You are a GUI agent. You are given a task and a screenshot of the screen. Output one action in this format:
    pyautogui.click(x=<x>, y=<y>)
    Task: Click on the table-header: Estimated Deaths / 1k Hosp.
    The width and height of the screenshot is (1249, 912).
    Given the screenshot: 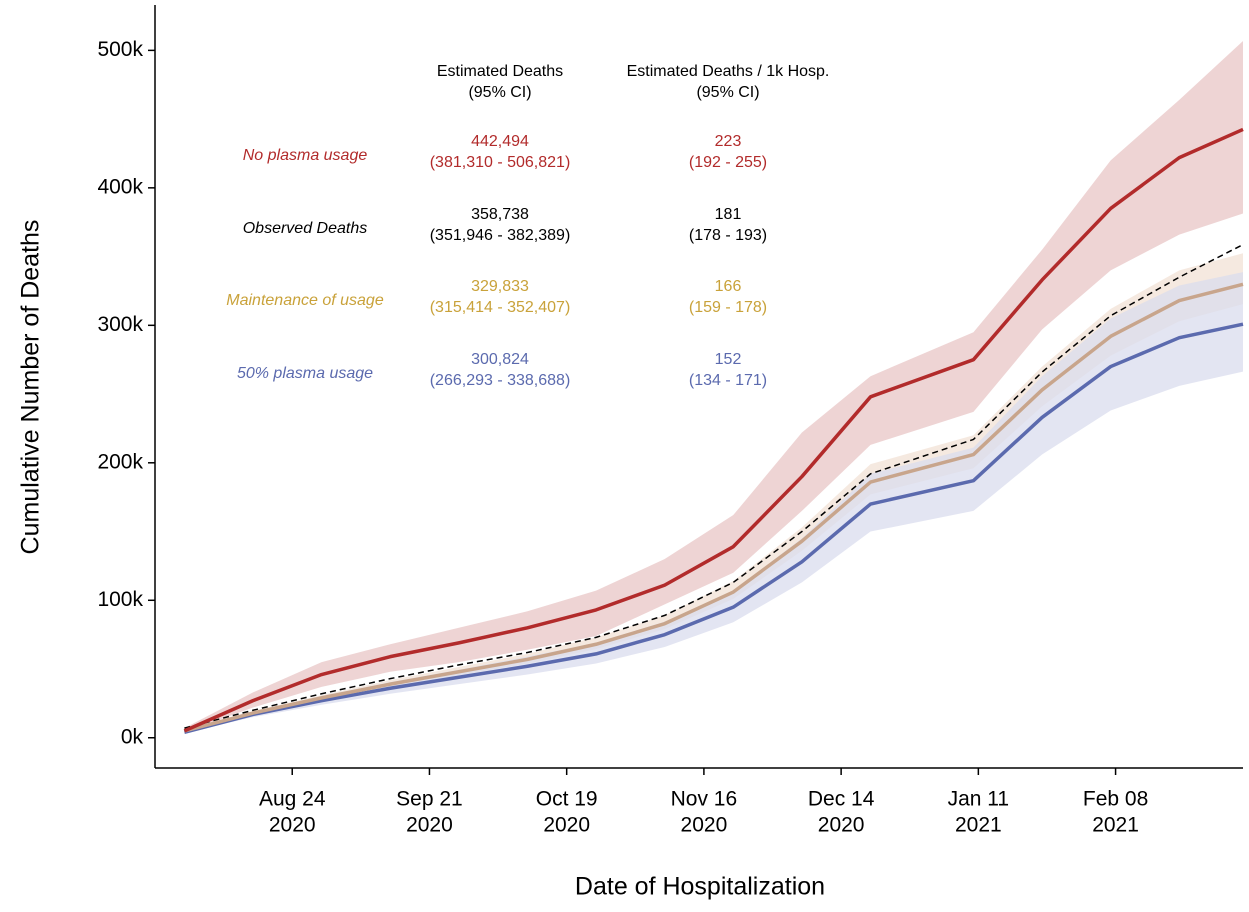 What is the action you would take?
    pyautogui.click(x=728, y=71)
    